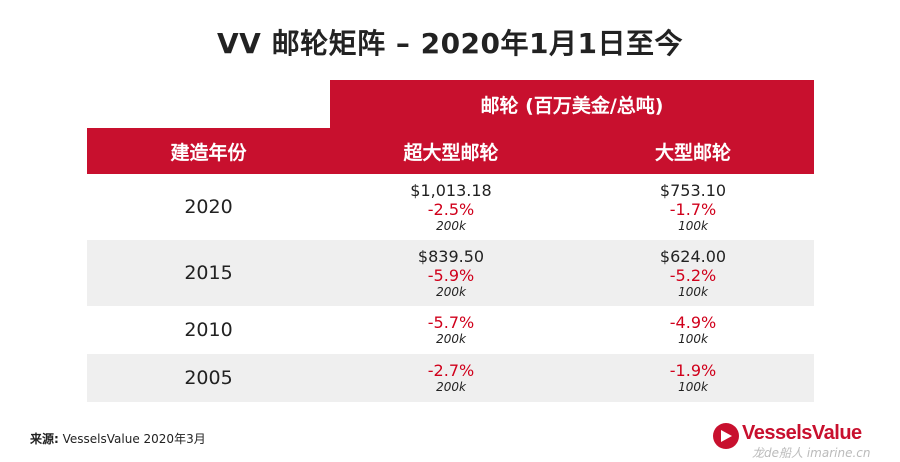 This screenshot has height=462, width=900. I want to click on table-row: 2010 -5.7% 200k -4.9% 100k, so click(450, 330).